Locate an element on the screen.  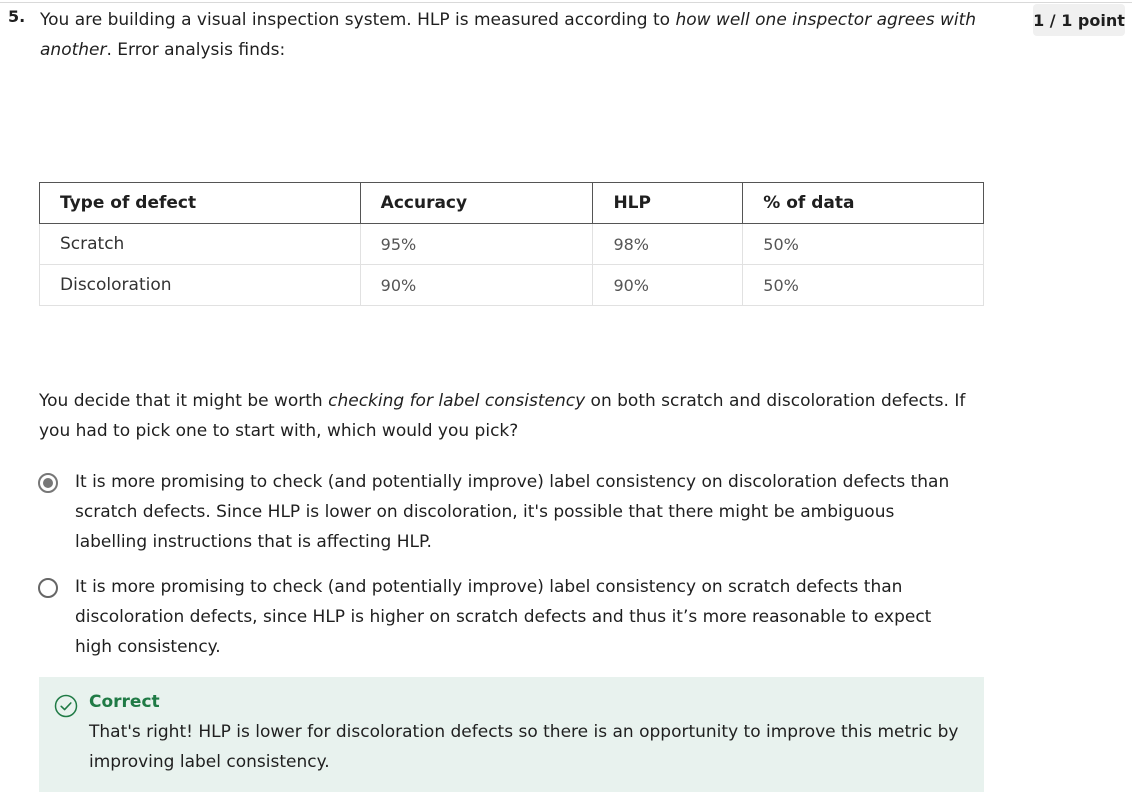
check-circle-icon is located at coordinates (66, 706).